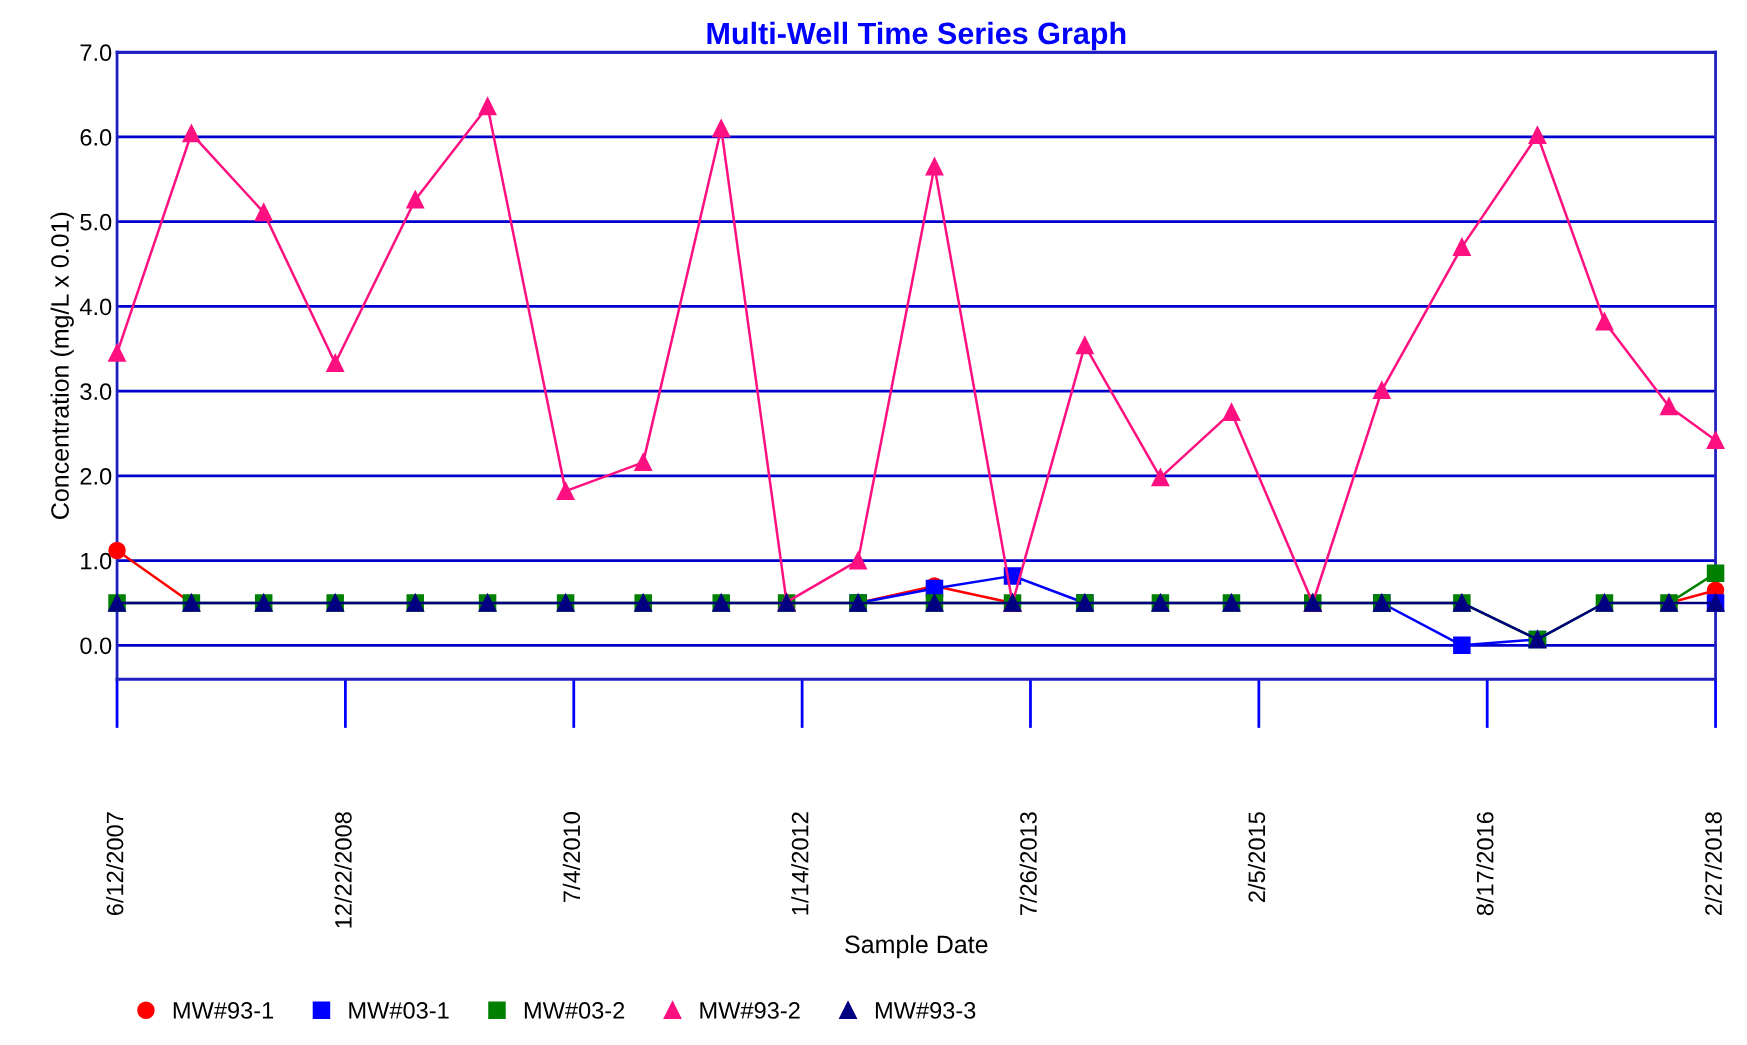 This screenshot has height=1045, width=1747. Describe the element at coordinates (96, 137) in the screenshot. I see `y-tick-label: 6.0` at that location.